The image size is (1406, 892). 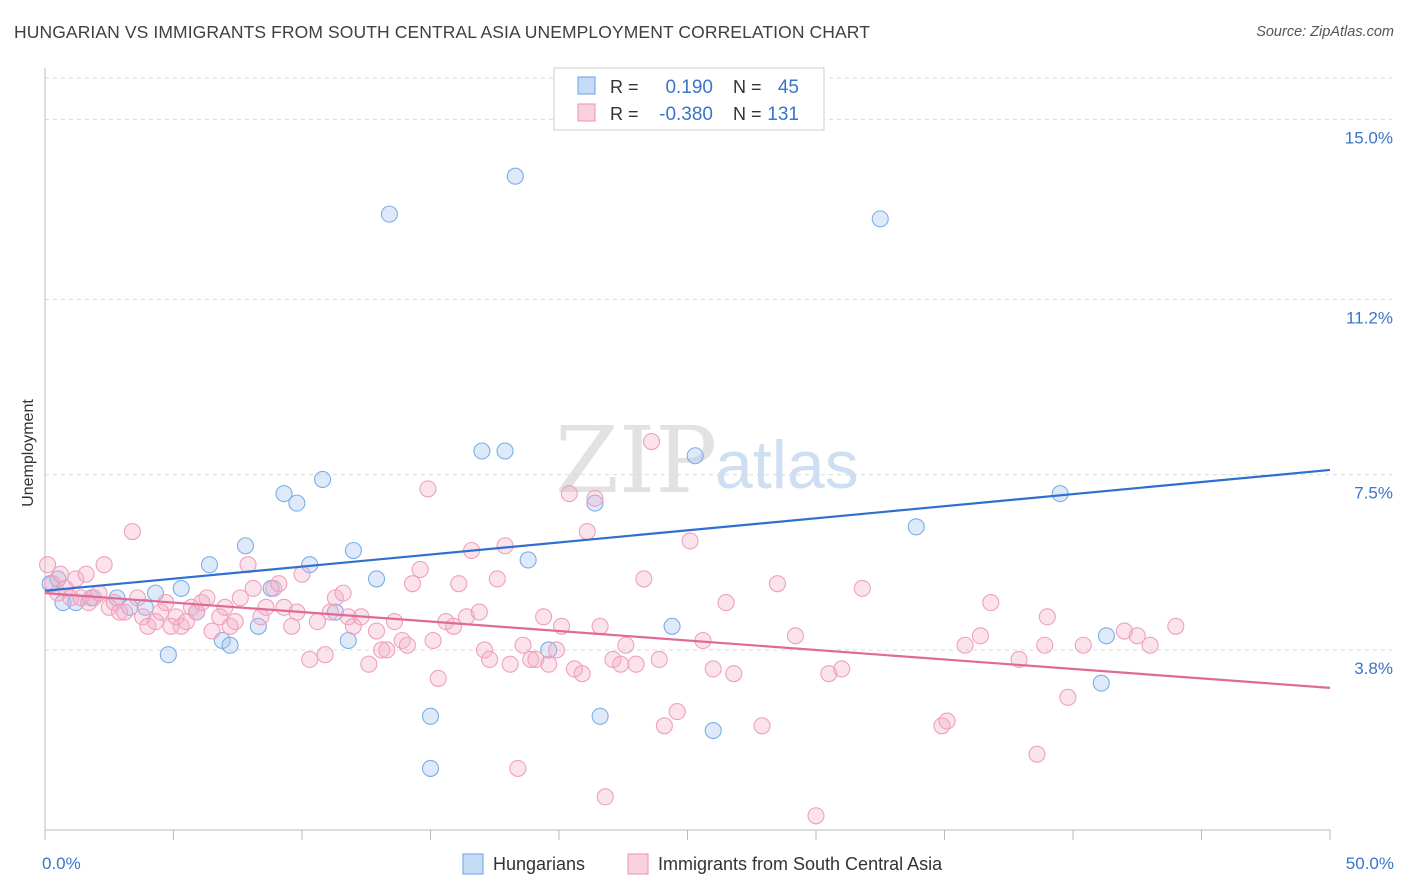 I want to click on legend-swatch-hungarians, so click(x=473, y=864).